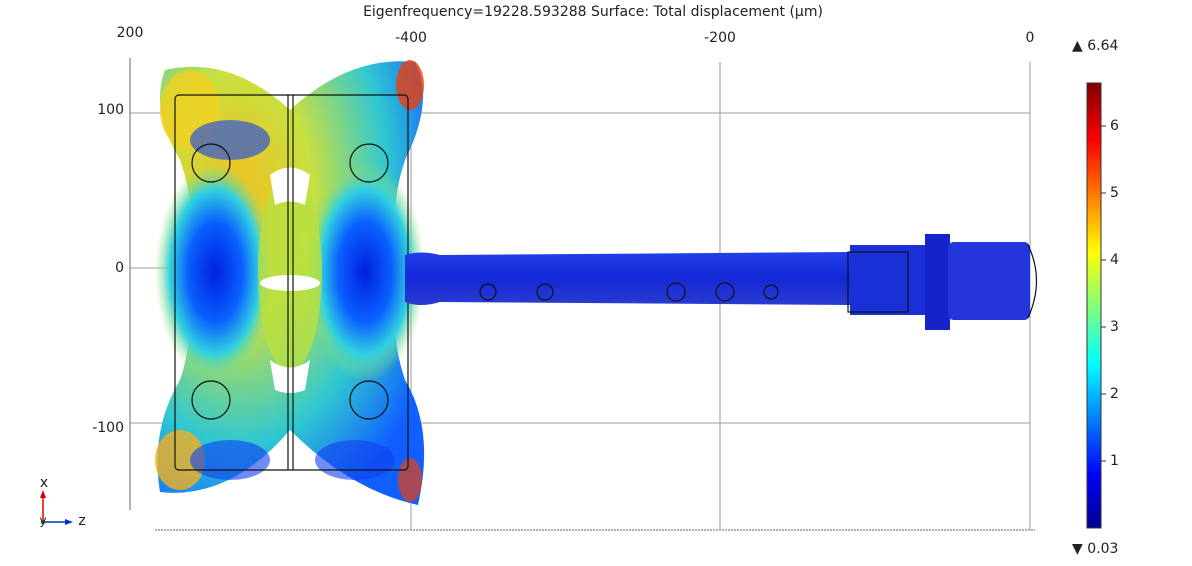 This screenshot has width=1192, height=566. I want to click on corner-label: 200, so click(130, 33).